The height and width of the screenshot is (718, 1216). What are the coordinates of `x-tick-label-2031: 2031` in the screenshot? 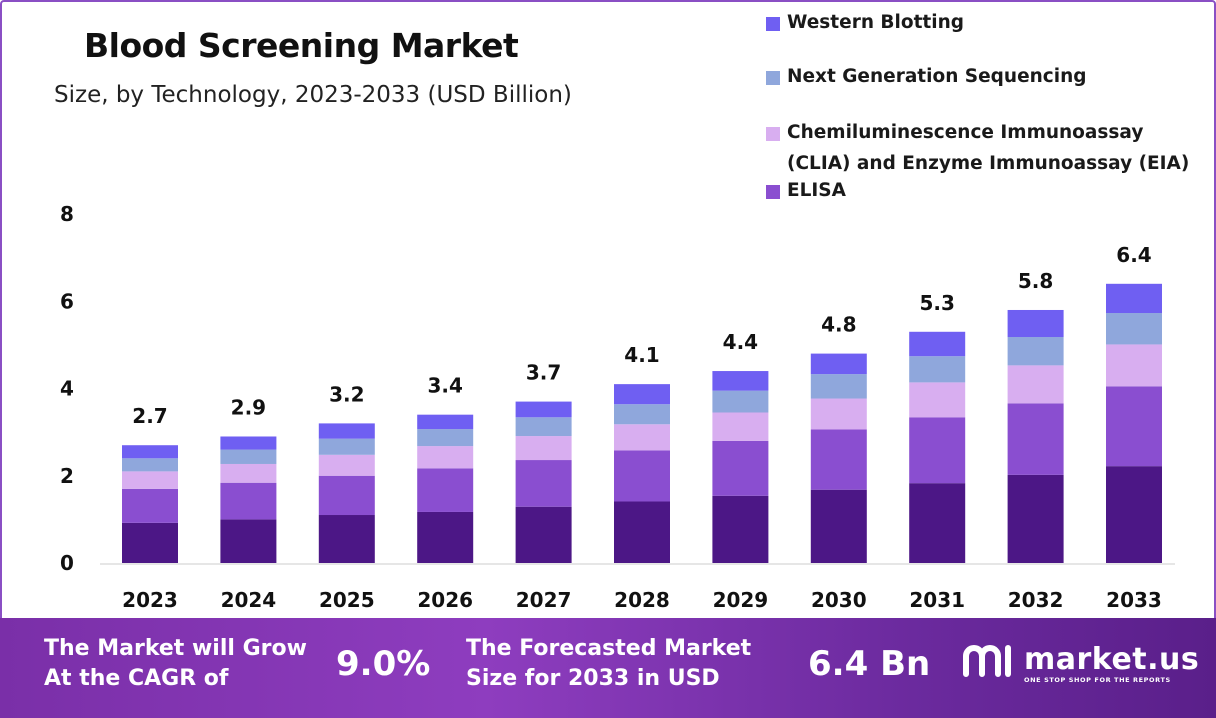 It's located at (937, 600).